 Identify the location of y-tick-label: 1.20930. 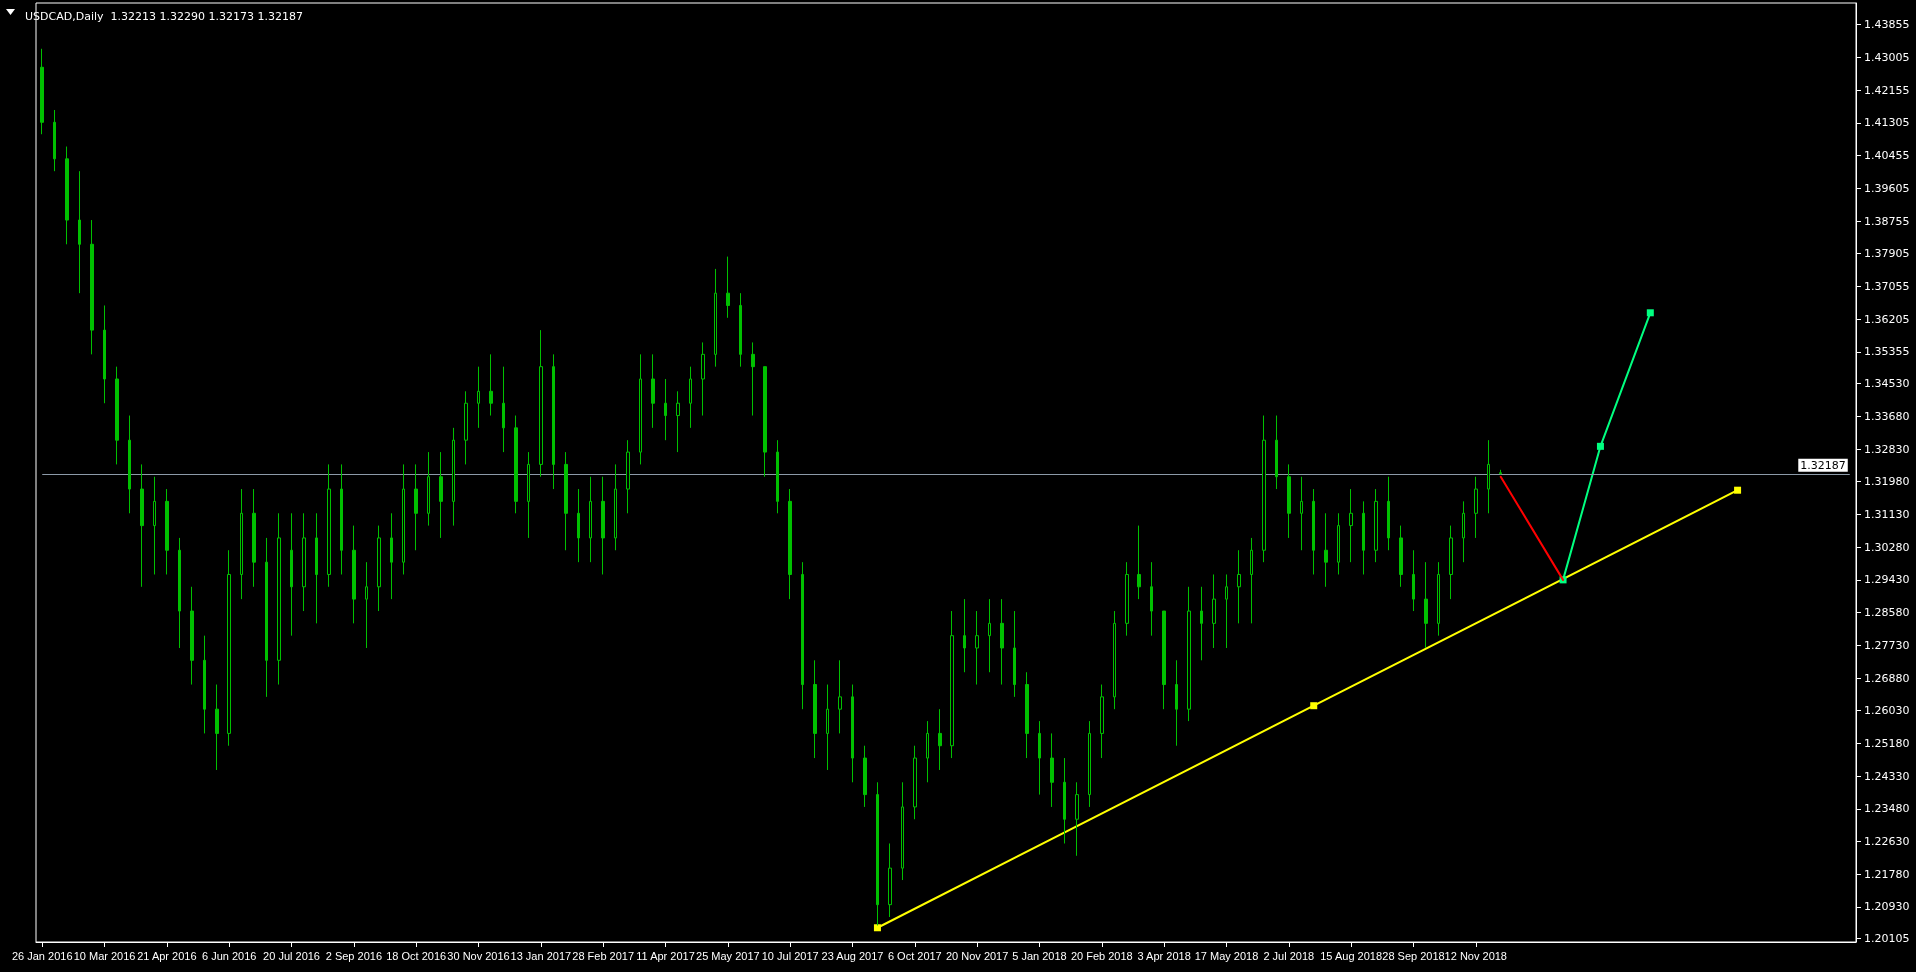
(1887, 907).